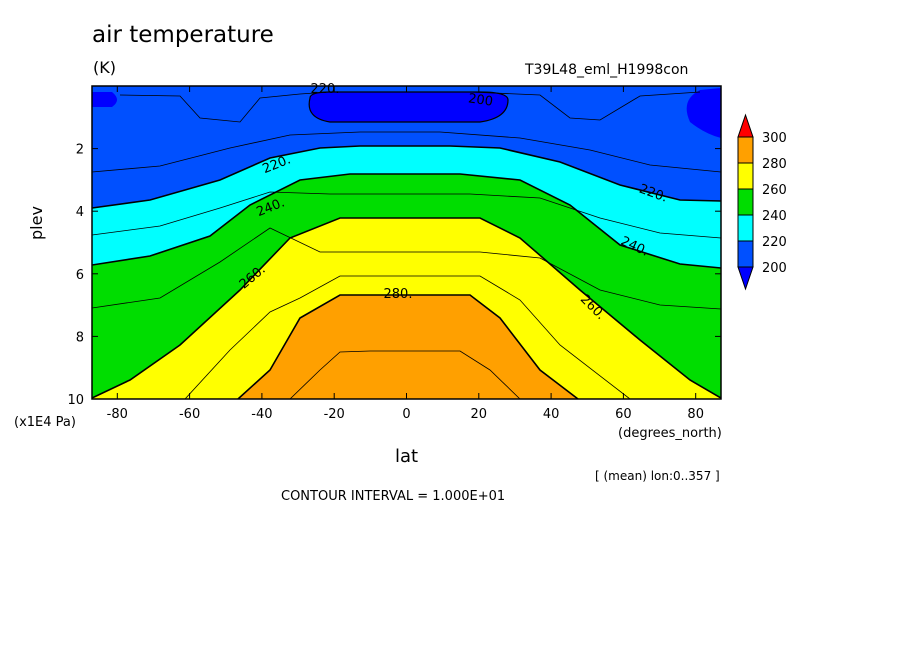  Describe the element at coordinates (183, 35) in the screenshot. I see `chart-title: air temperature` at that location.